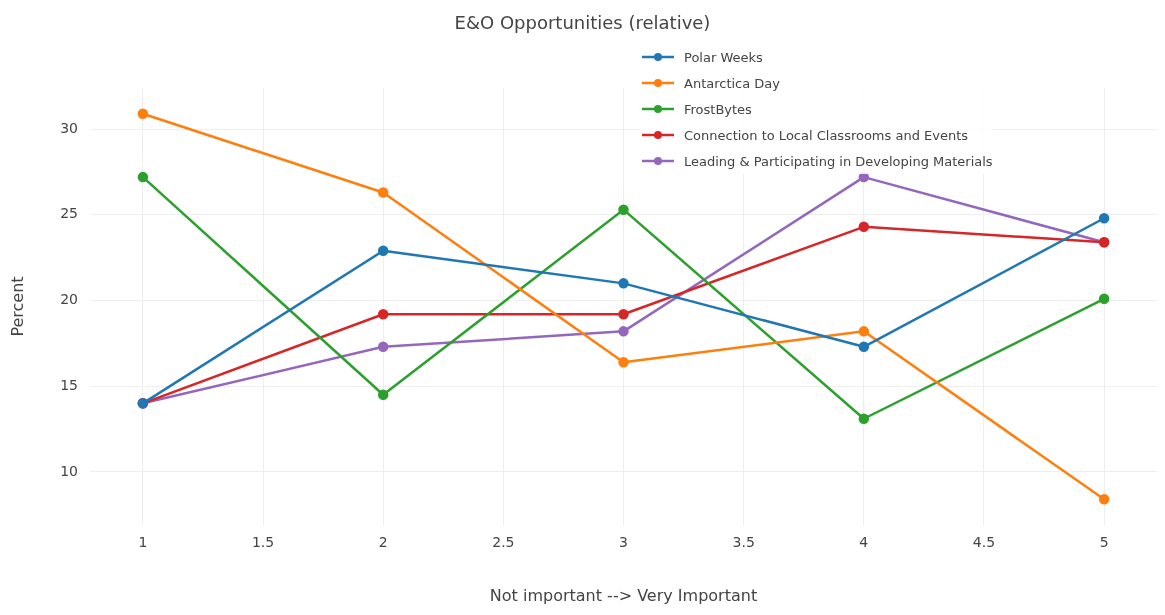 The height and width of the screenshot is (615, 1165). Describe the element at coordinates (263, 542) in the screenshot. I see `x-tick-label: 1.5` at that location.